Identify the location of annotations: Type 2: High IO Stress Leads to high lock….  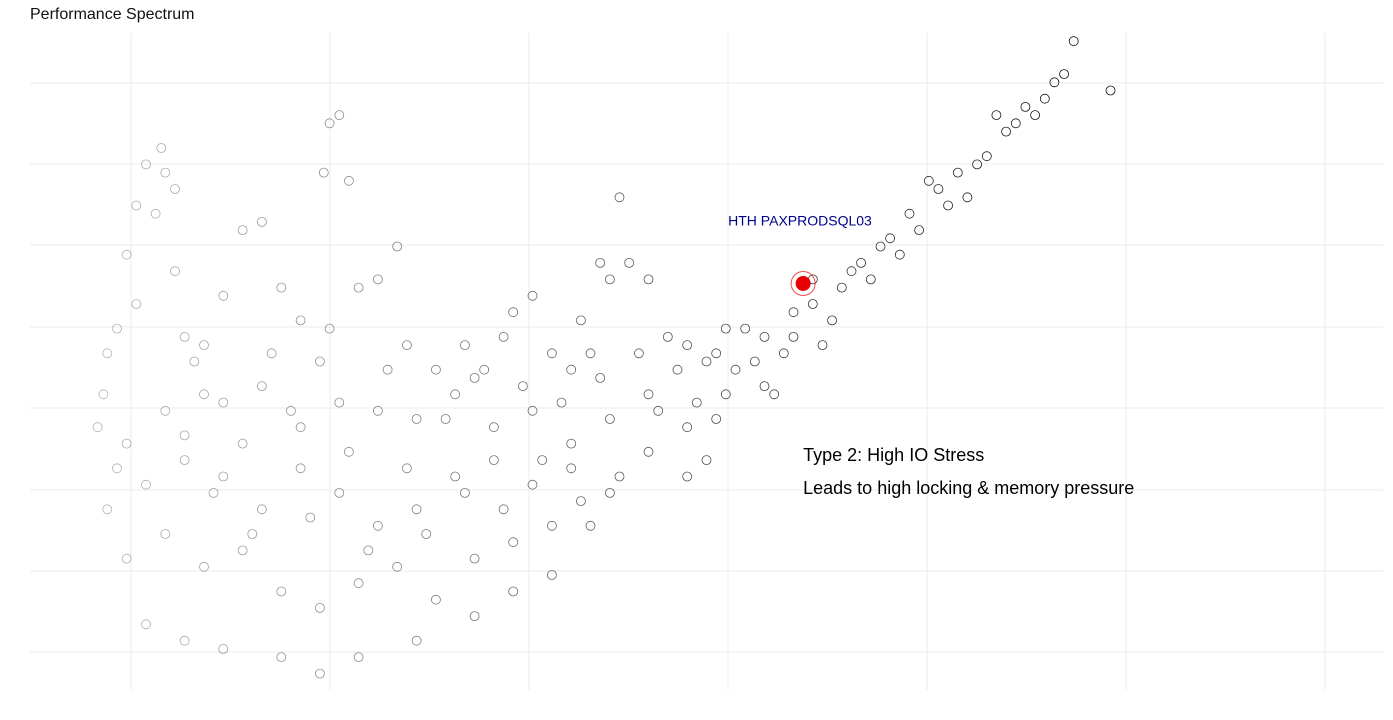
(968, 471).